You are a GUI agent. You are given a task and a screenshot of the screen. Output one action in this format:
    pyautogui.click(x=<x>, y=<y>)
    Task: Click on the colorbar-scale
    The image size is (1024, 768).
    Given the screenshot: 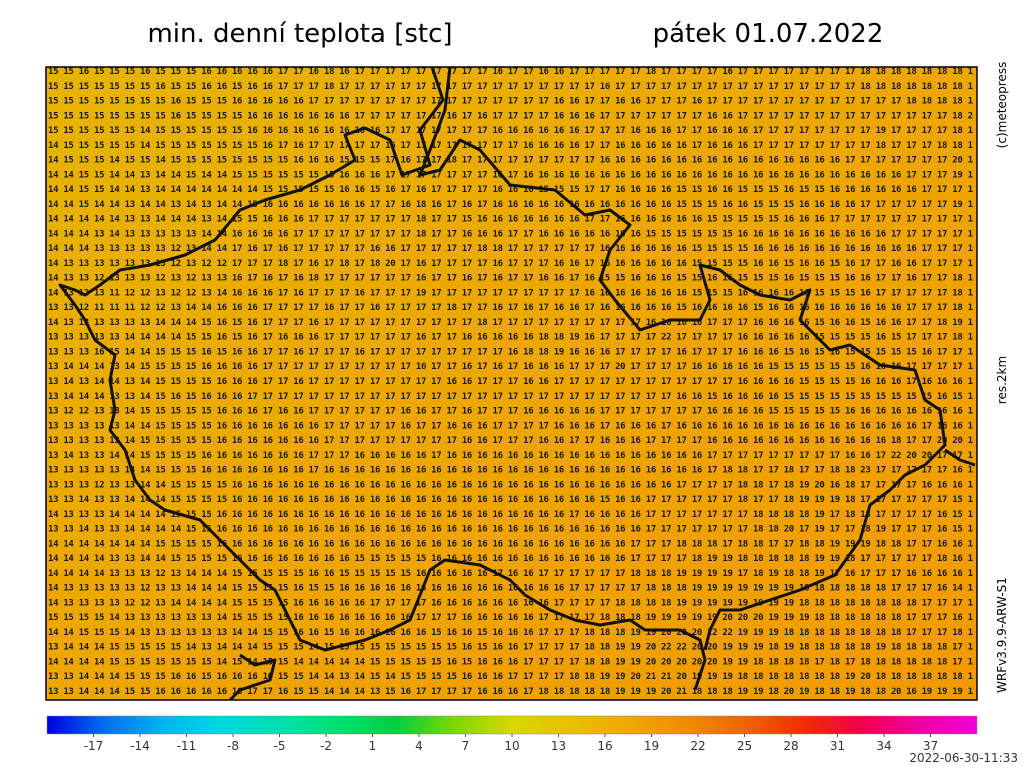 What is the action you would take?
    pyautogui.click(x=512, y=725)
    